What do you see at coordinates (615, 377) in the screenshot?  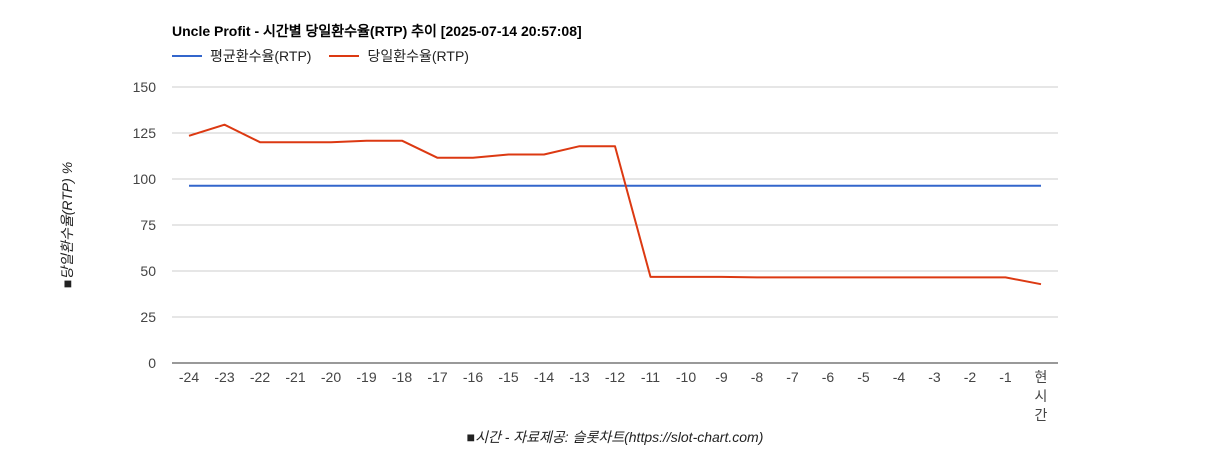 I see `x-tick-label: -12` at bounding box center [615, 377].